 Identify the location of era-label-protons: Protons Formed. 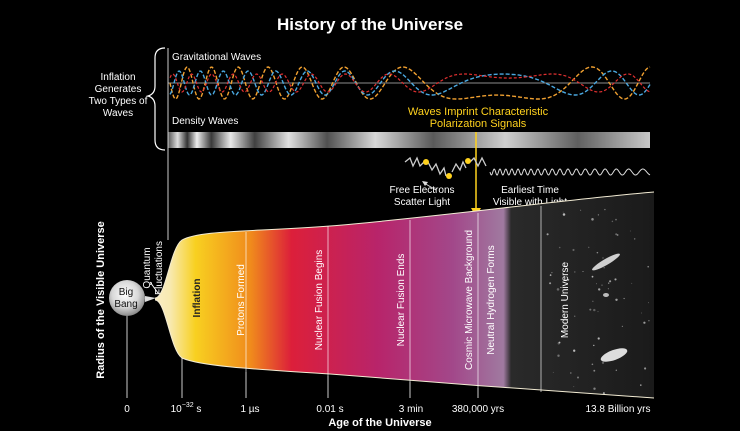
(241, 300).